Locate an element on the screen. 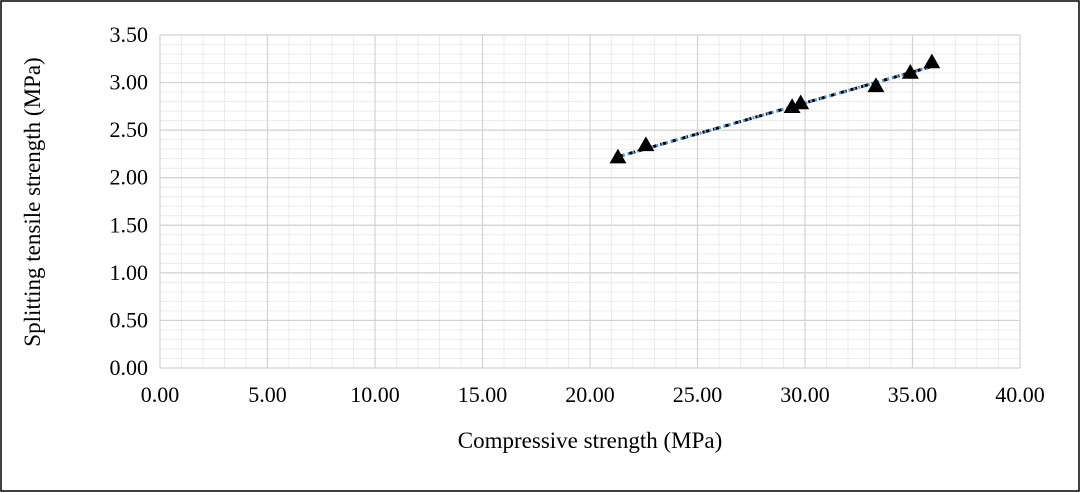  y-axis-tick-labels: 0.00 0.50 1.00 1.50 2.00 2.50 3.00 3.50 is located at coordinates (129, 201).